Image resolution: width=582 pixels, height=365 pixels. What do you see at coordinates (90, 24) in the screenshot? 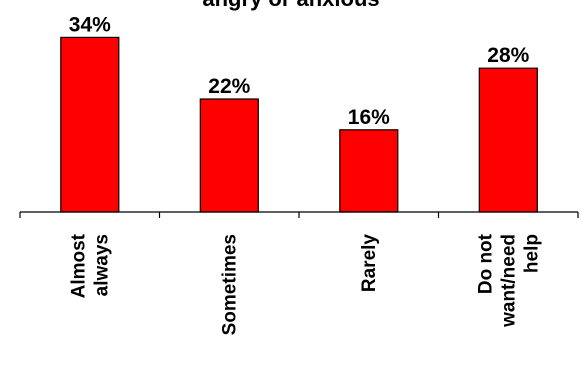
I see `data-label-1: 34%` at bounding box center [90, 24].